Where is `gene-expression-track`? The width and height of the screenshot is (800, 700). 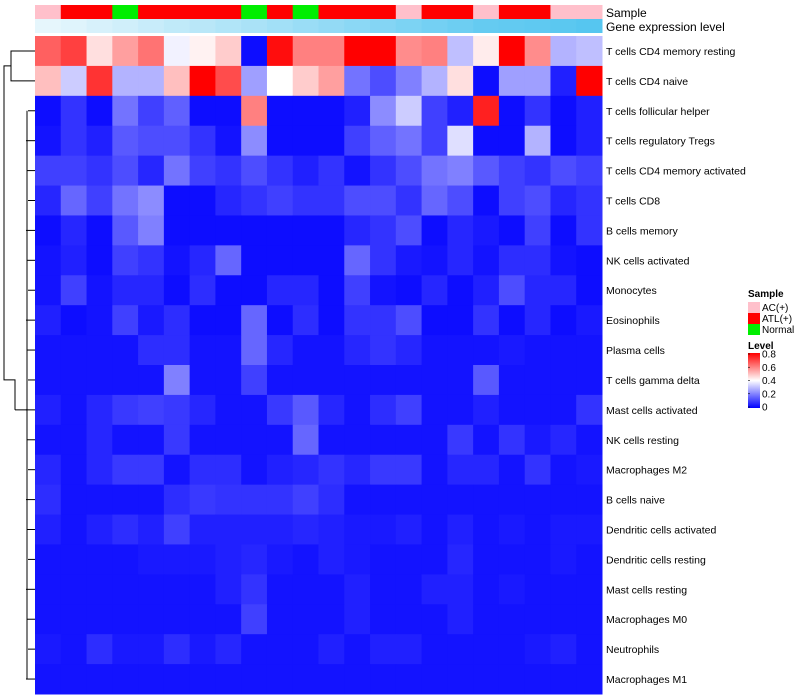 gene-expression-track is located at coordinates (319, 26).